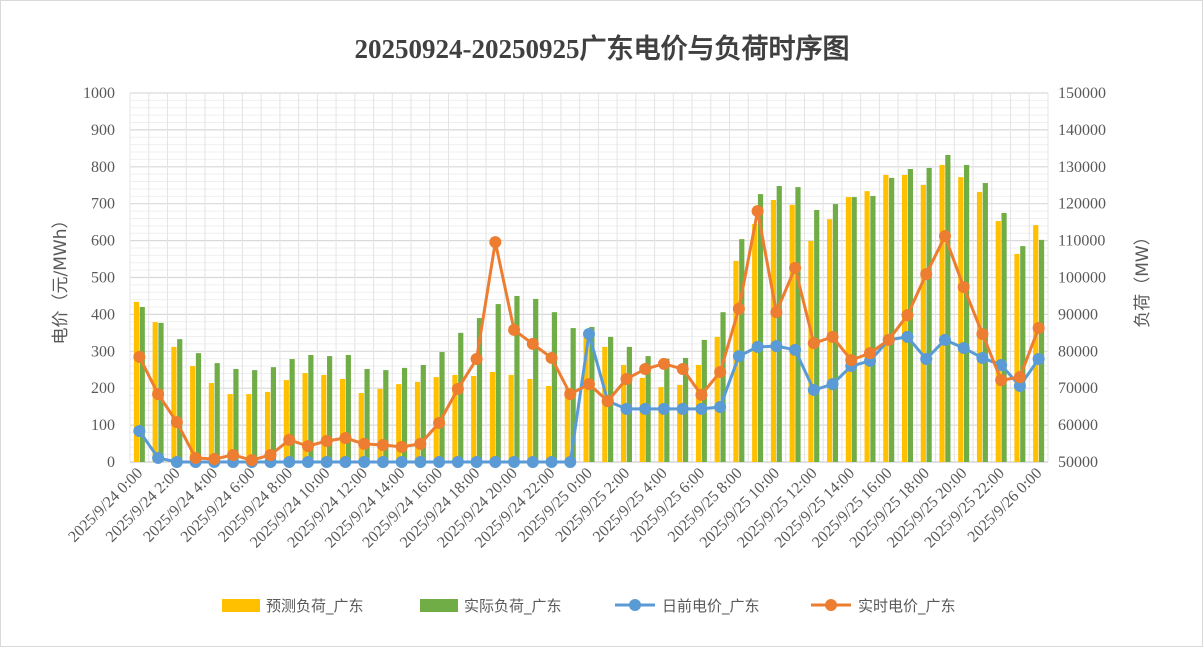 This screenshot has height=647, width=1203. What do you see at coordinates (103, 241) in the screenshot?
I see `y-left-tick-label: 600` at bounding box center [103, 241].